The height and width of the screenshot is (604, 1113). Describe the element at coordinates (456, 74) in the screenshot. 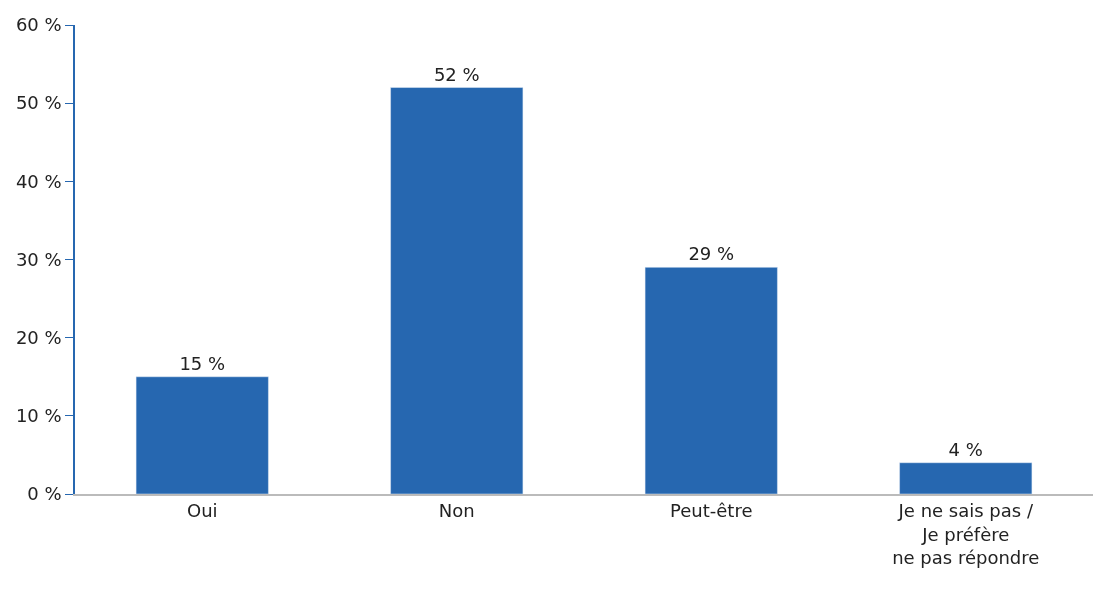

I see `data-label: 52 %` at that location.